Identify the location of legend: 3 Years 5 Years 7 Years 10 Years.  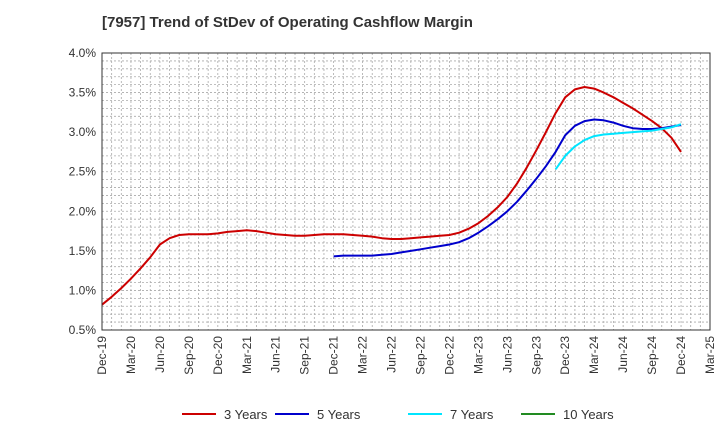
(398, 414).